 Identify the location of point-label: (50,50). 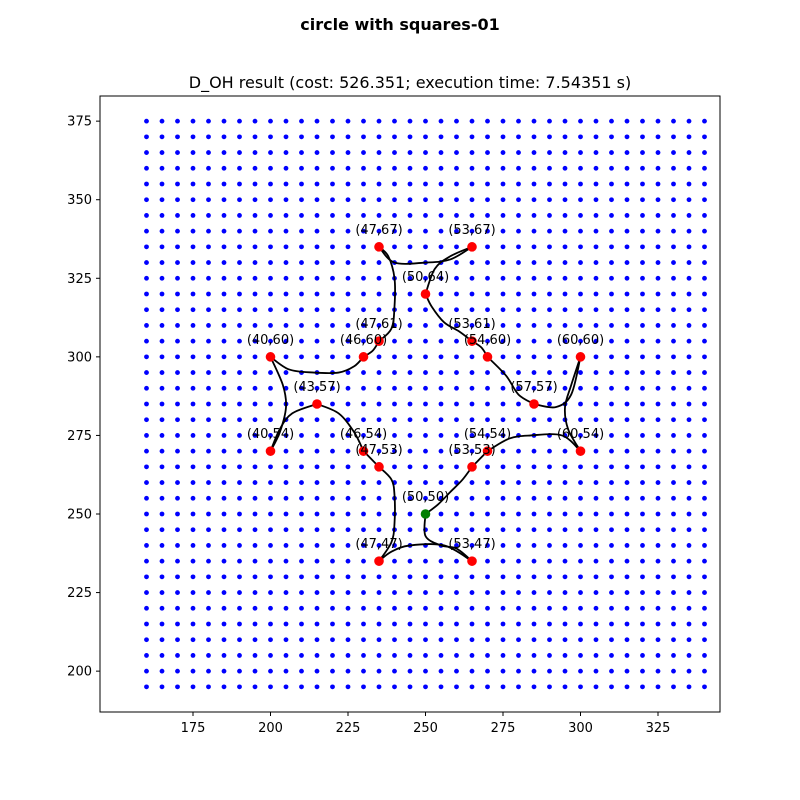
(425, 497).